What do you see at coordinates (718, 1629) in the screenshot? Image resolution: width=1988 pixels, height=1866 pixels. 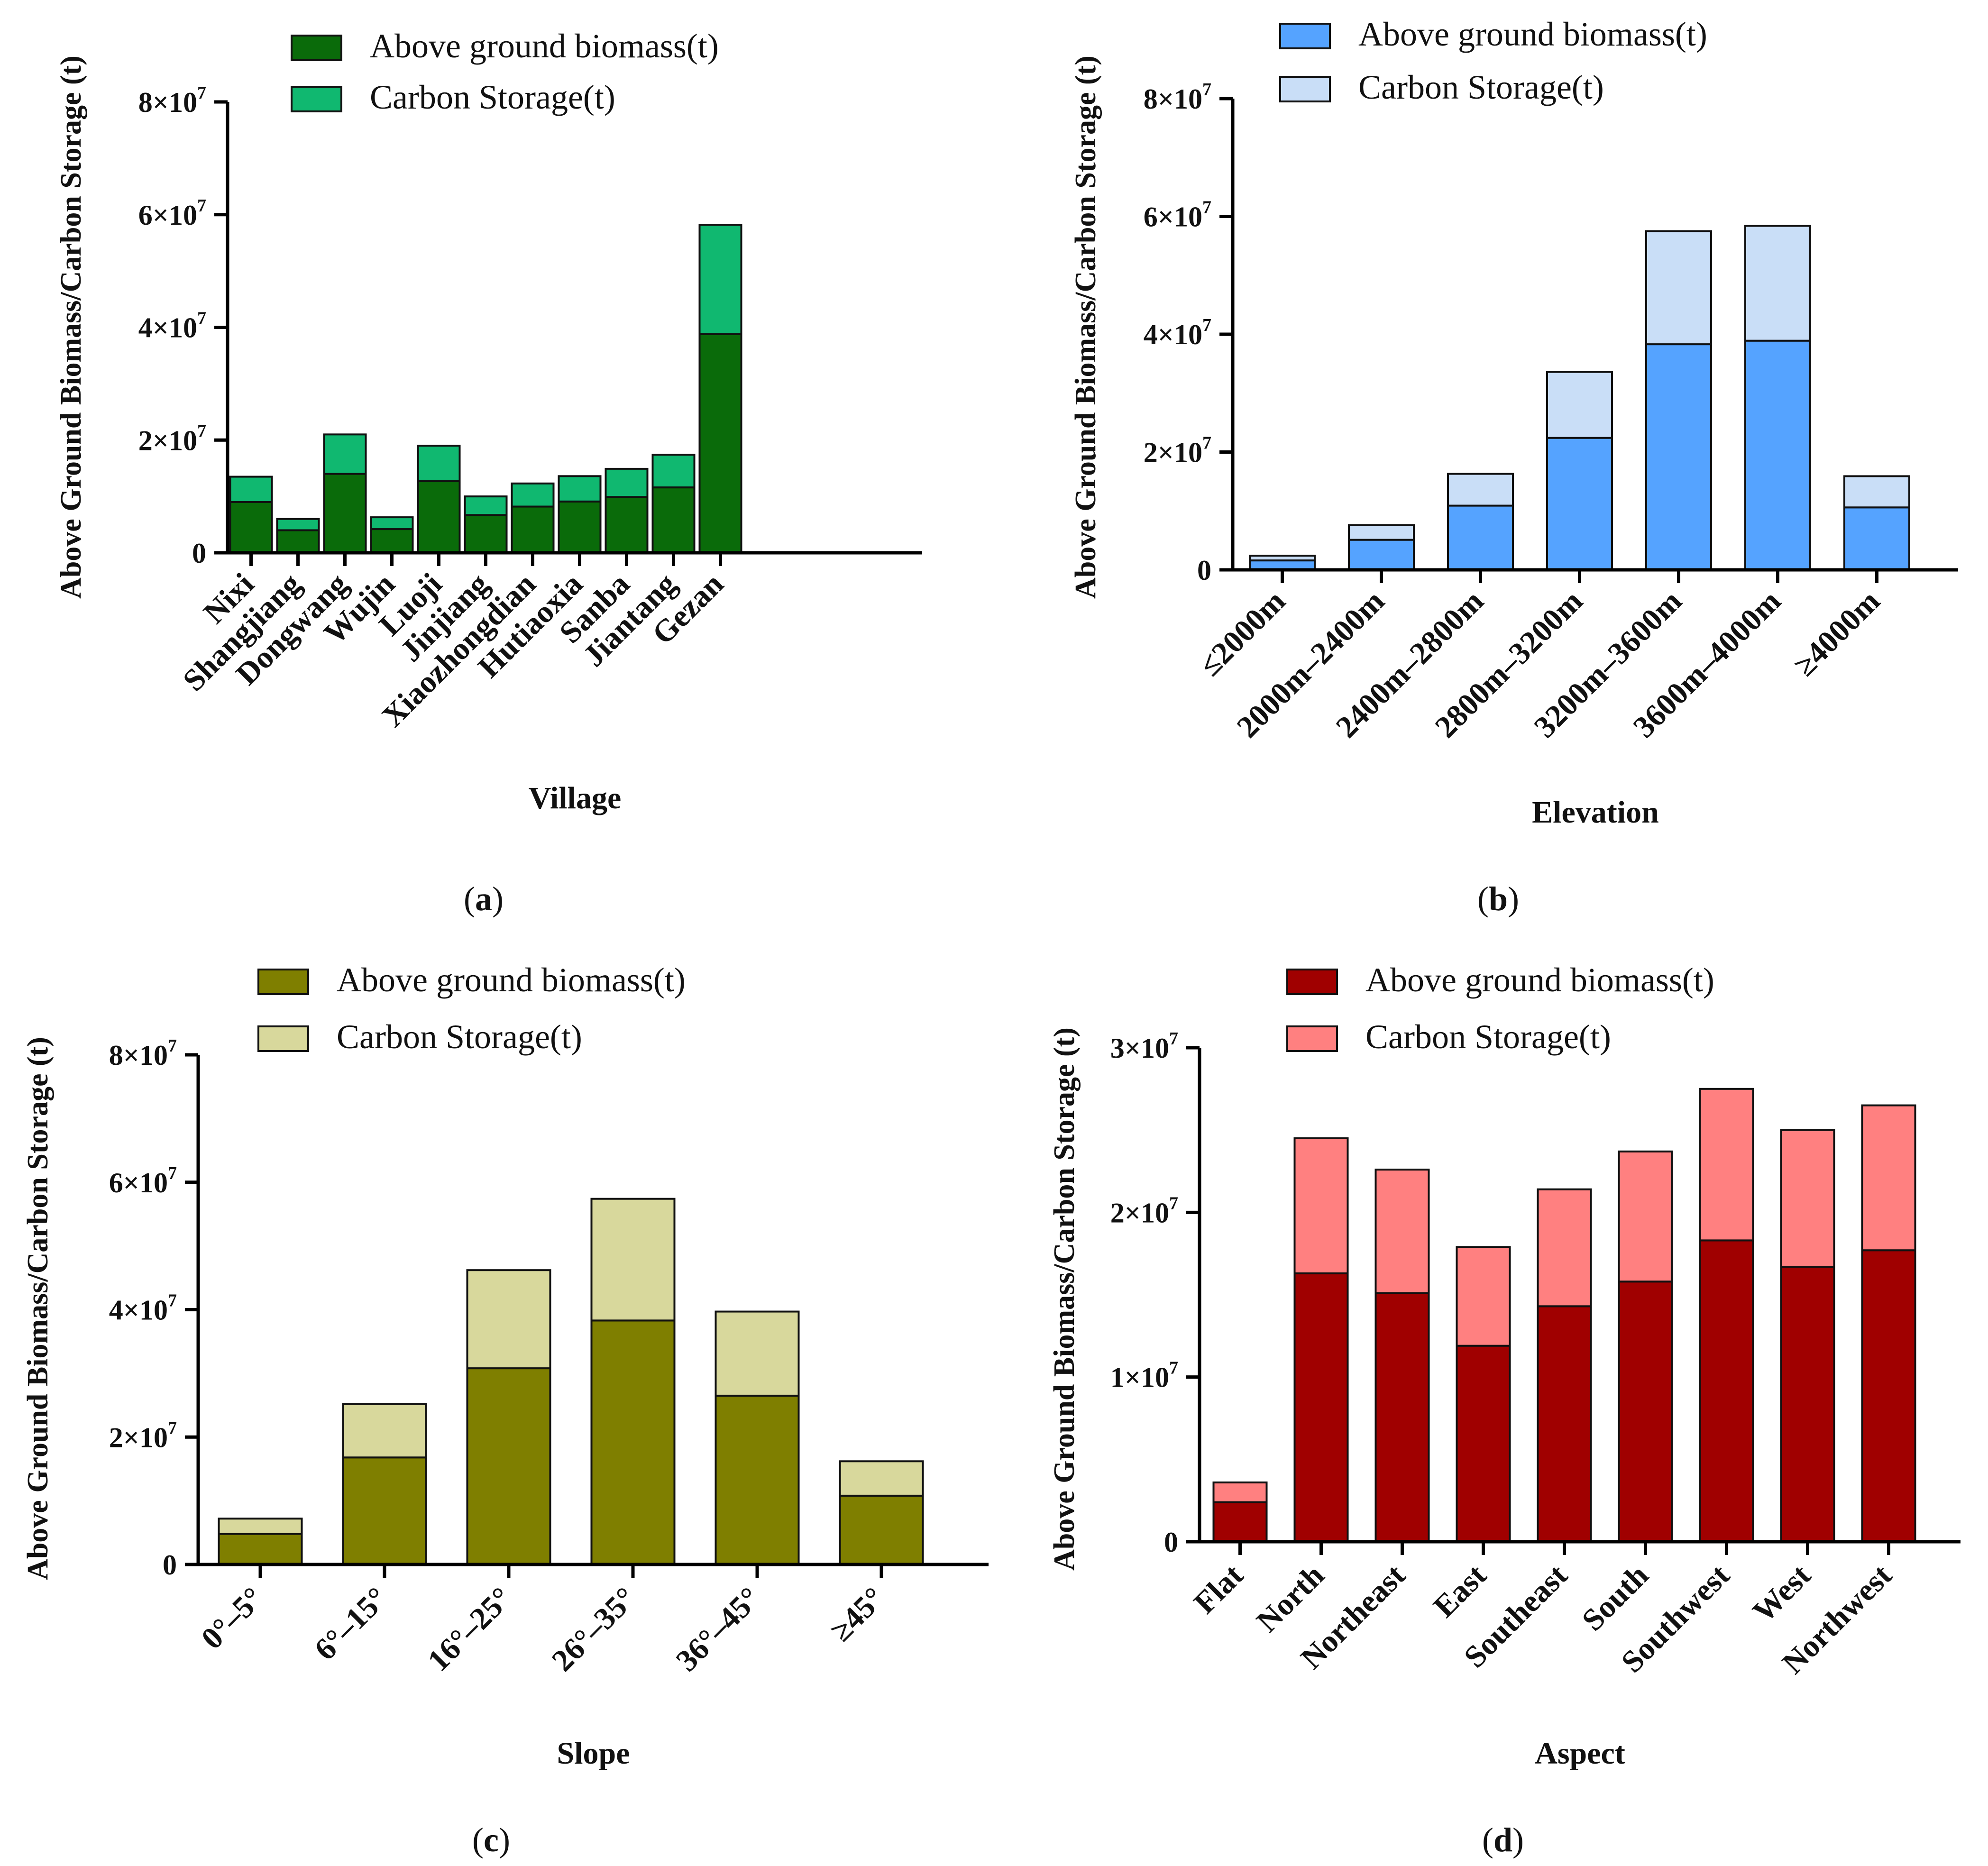 I see `x-tick-label: 36°–45°` at bounding box center [718, 1629].